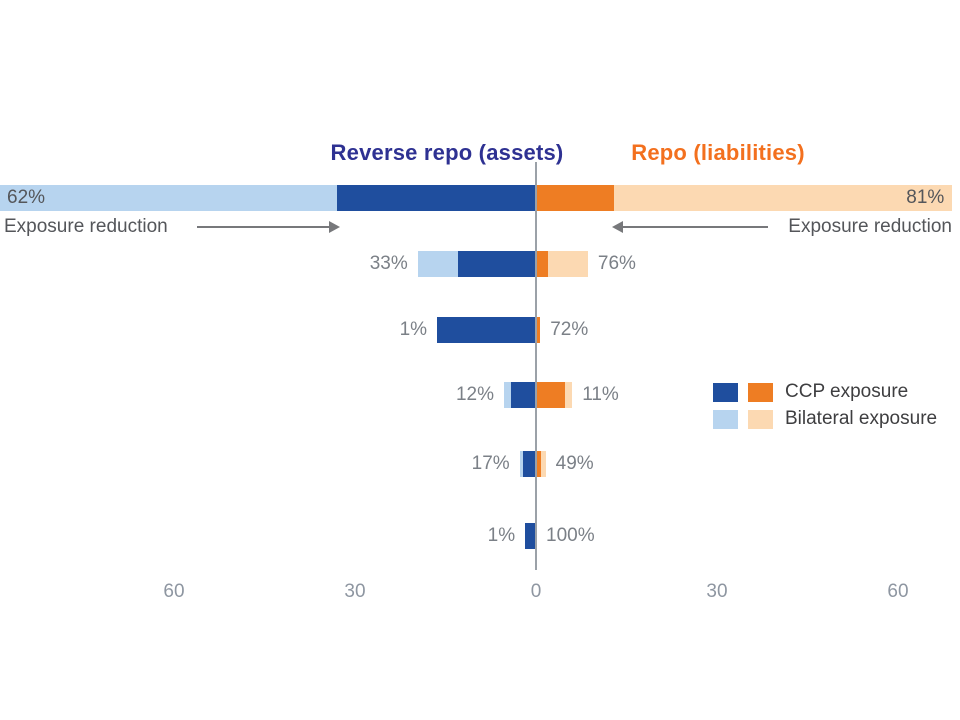 Image resolution: width=960 pixels, height=720 pixels. Describe the element at coordinates (530, 536) in the screenshot. I see `row-6-ccp-assets-bar` at that location.